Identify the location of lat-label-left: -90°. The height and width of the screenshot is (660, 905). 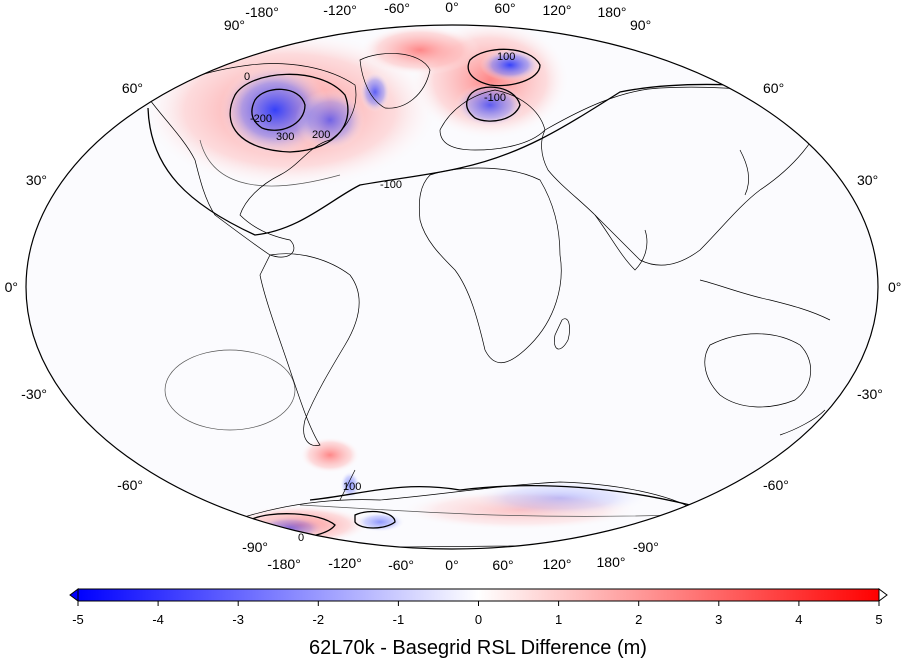
(255, 547).